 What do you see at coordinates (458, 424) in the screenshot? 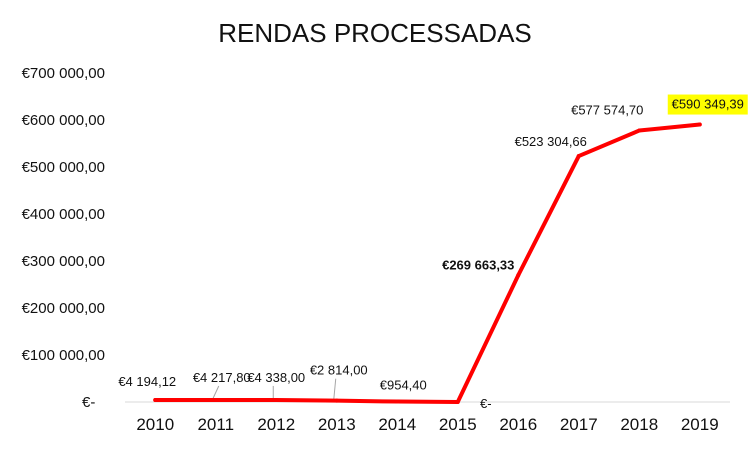
I see `x-tick-label: 2015` at bounding box center [458, 424].